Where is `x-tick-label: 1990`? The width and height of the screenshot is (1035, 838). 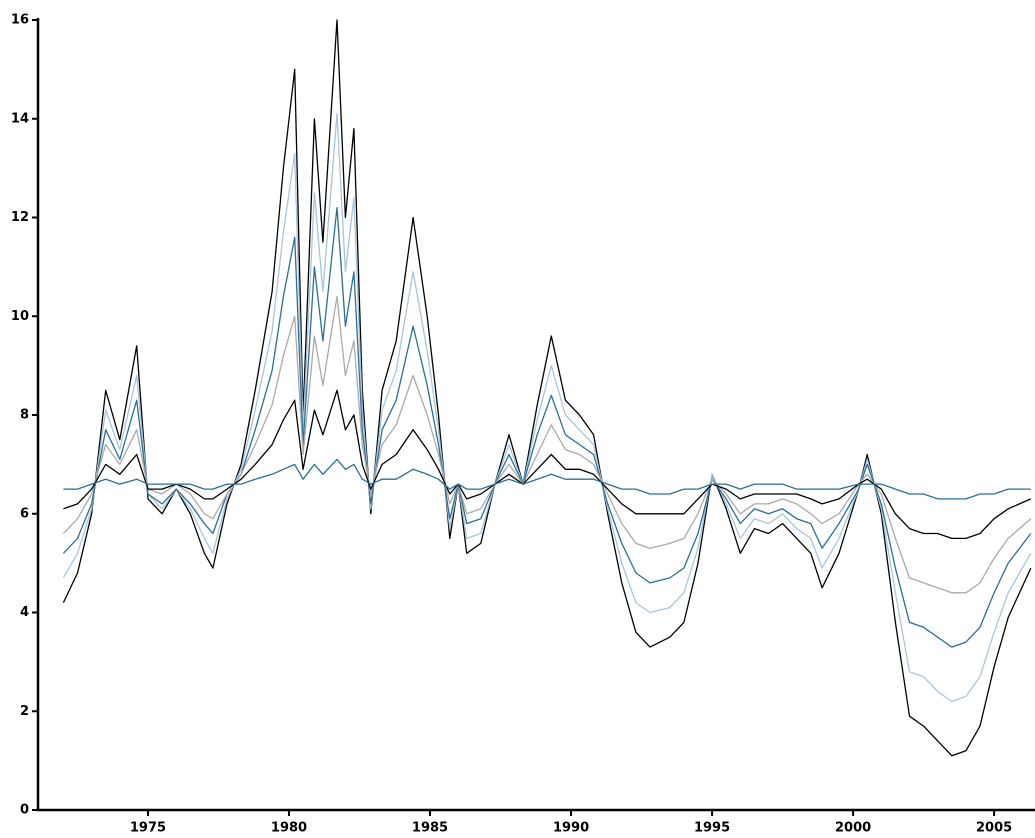 x-tick-label: 1990 is located at coordinates (571, 828).